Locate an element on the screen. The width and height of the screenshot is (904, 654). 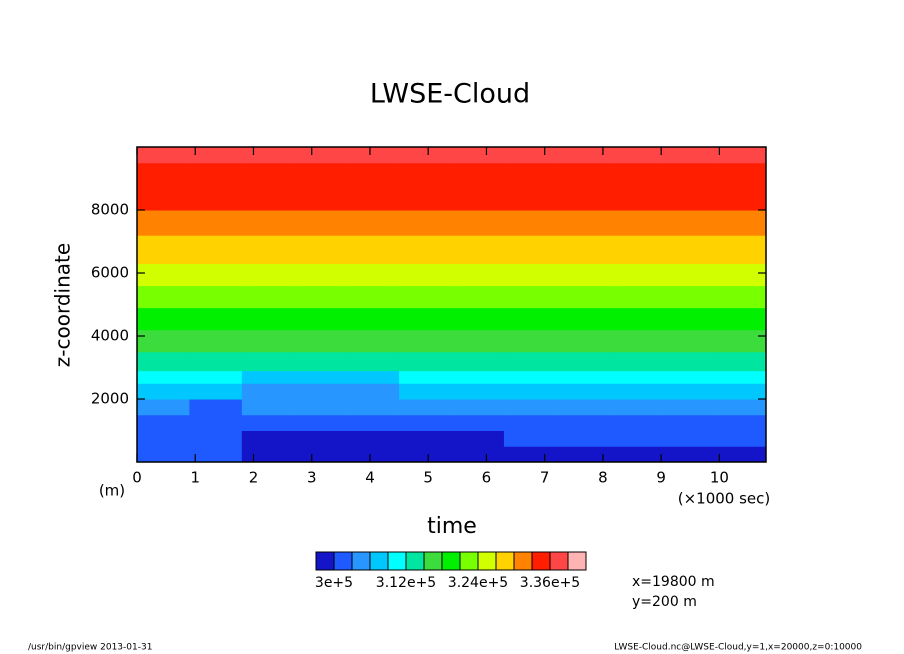
colorbar-tick-label: 3.36e+5 is located at coordinates (550, 583).